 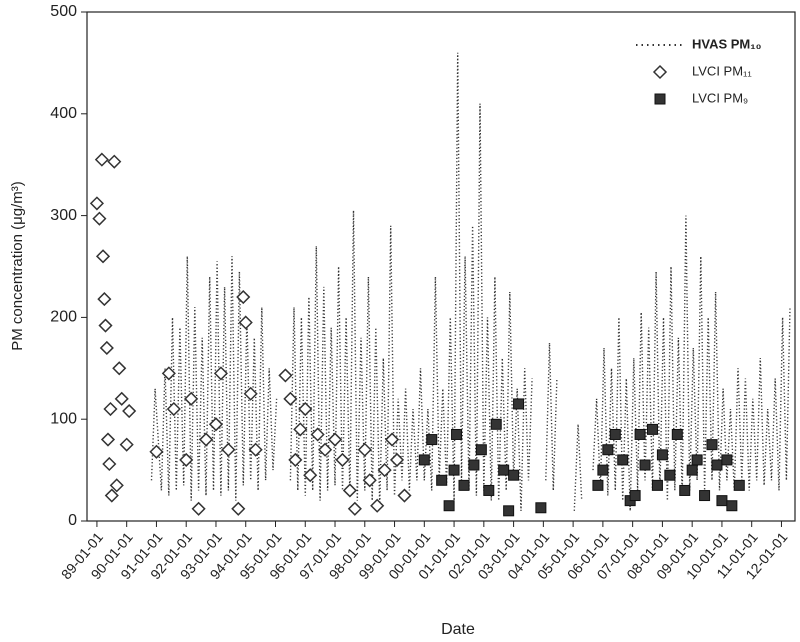 I want to click on y-tick-label: 500, so click(x=63, y=11).